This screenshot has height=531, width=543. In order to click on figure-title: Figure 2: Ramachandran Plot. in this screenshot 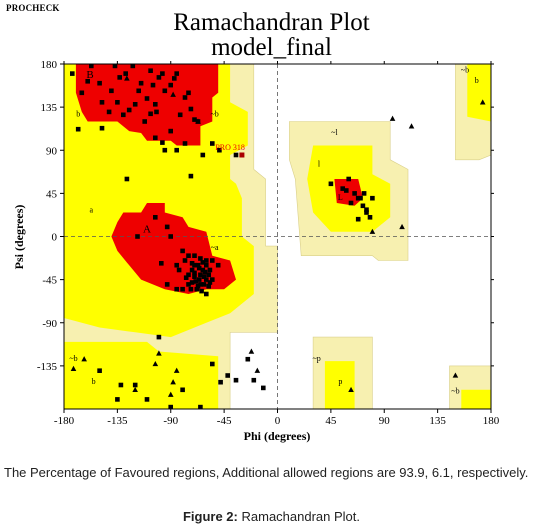, I will do `click(271, 516)`.